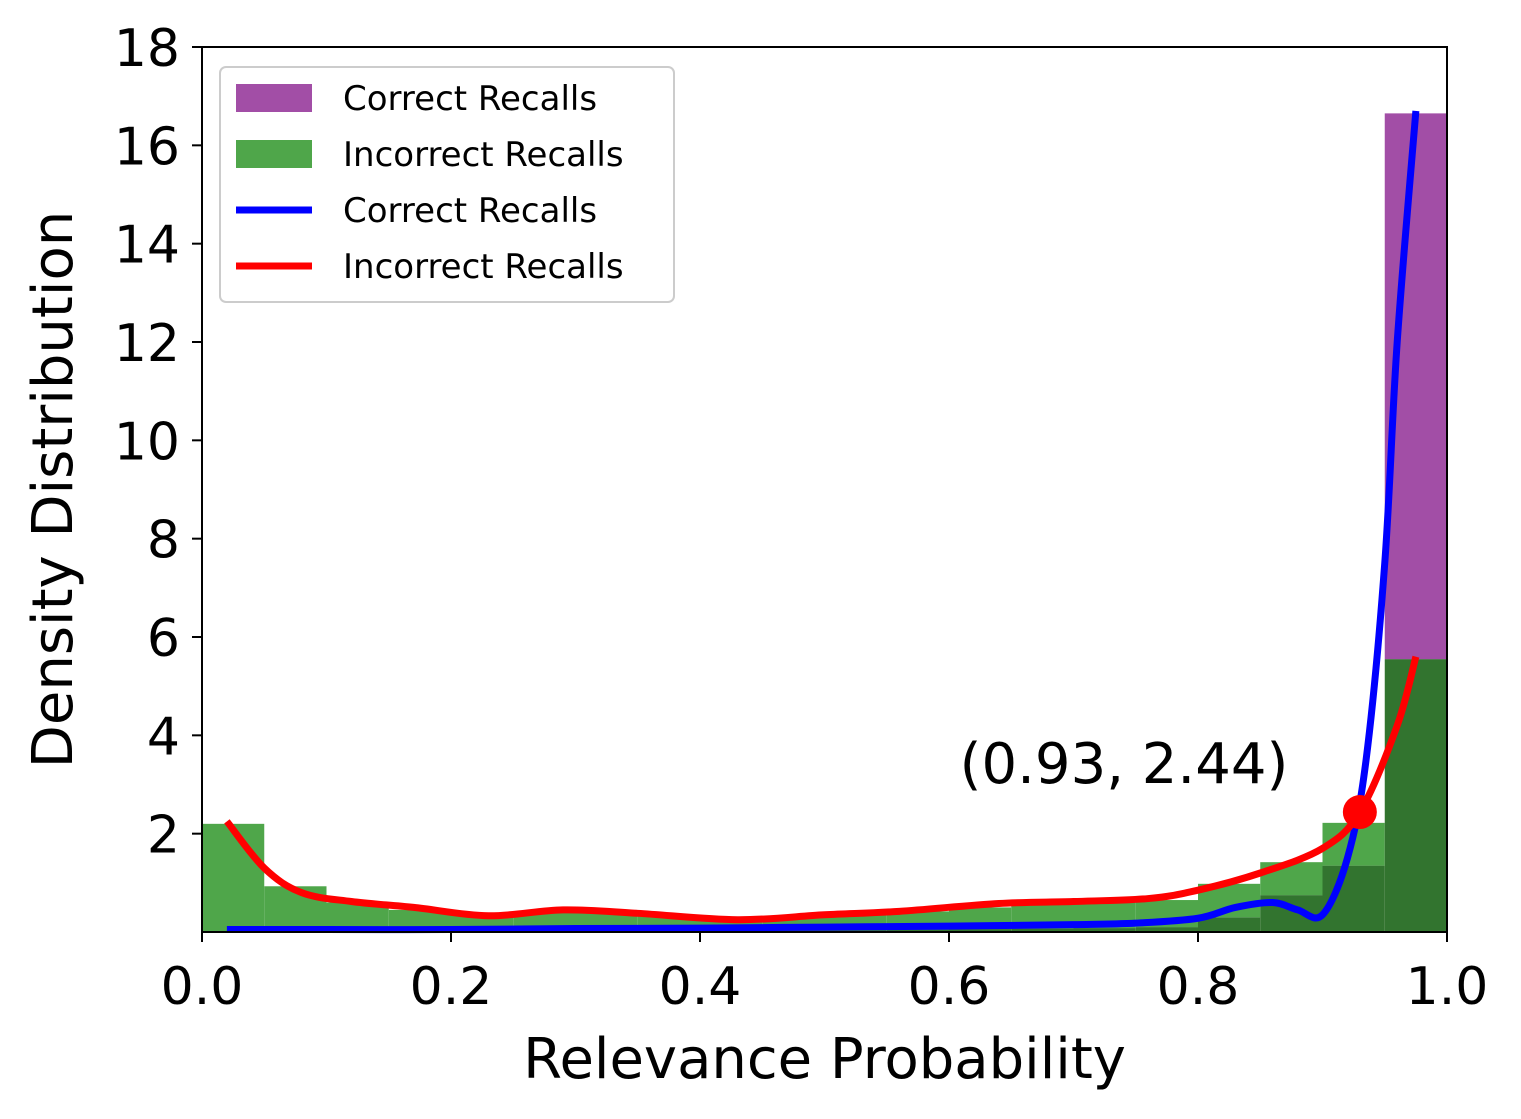  I want to click on x-tick-label: 1.0, so click(1447, 987).